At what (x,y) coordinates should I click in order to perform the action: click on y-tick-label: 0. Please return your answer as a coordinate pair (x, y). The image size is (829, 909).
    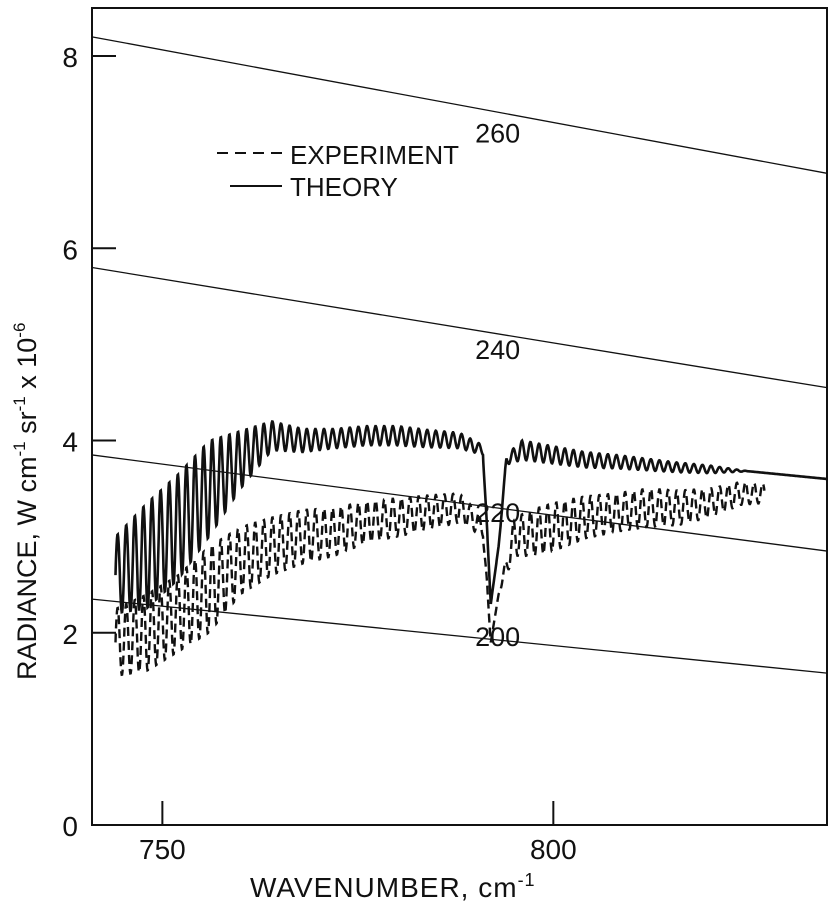
    Looking at the image, I should click on (70, 826).